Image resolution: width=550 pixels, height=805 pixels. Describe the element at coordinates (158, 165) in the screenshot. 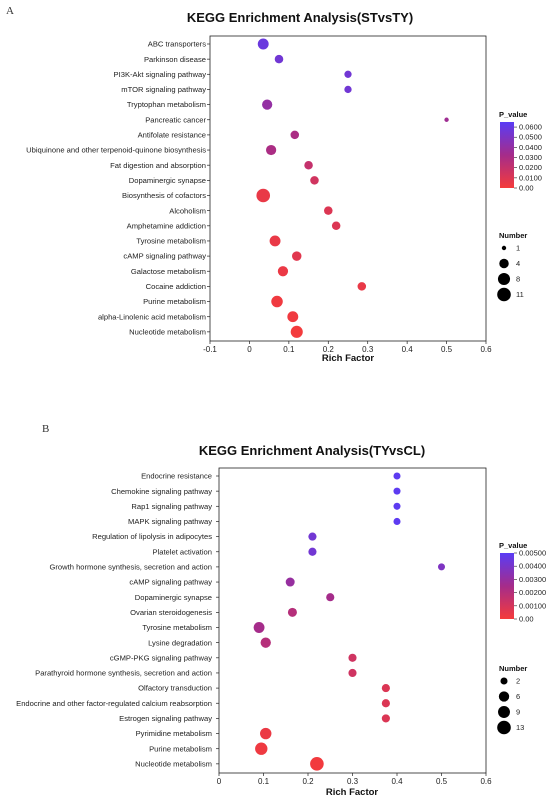

I see `y-tick-label: Fat digestion and absorption` at that location.